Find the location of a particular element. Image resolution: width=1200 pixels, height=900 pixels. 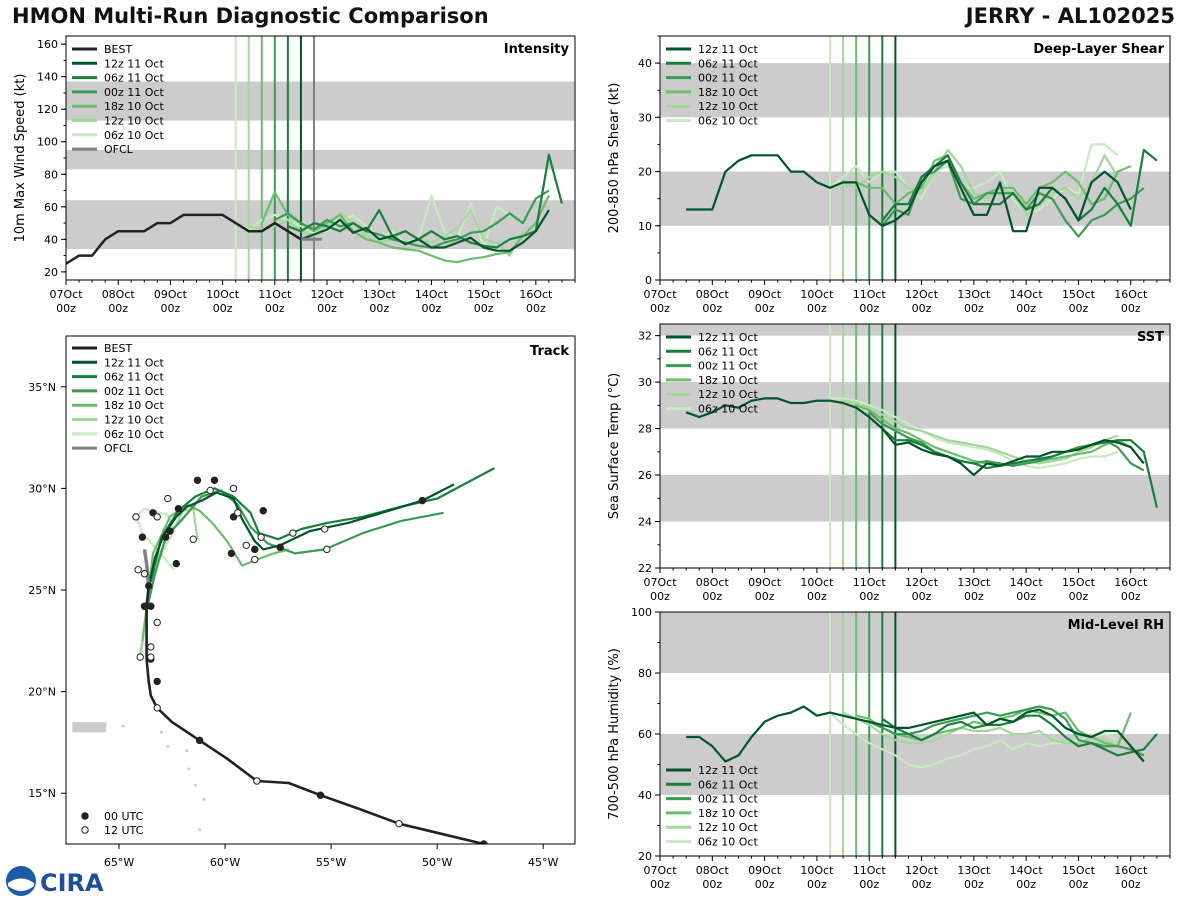

track-series-18z-10-oct is located at coordinates (215, 572).